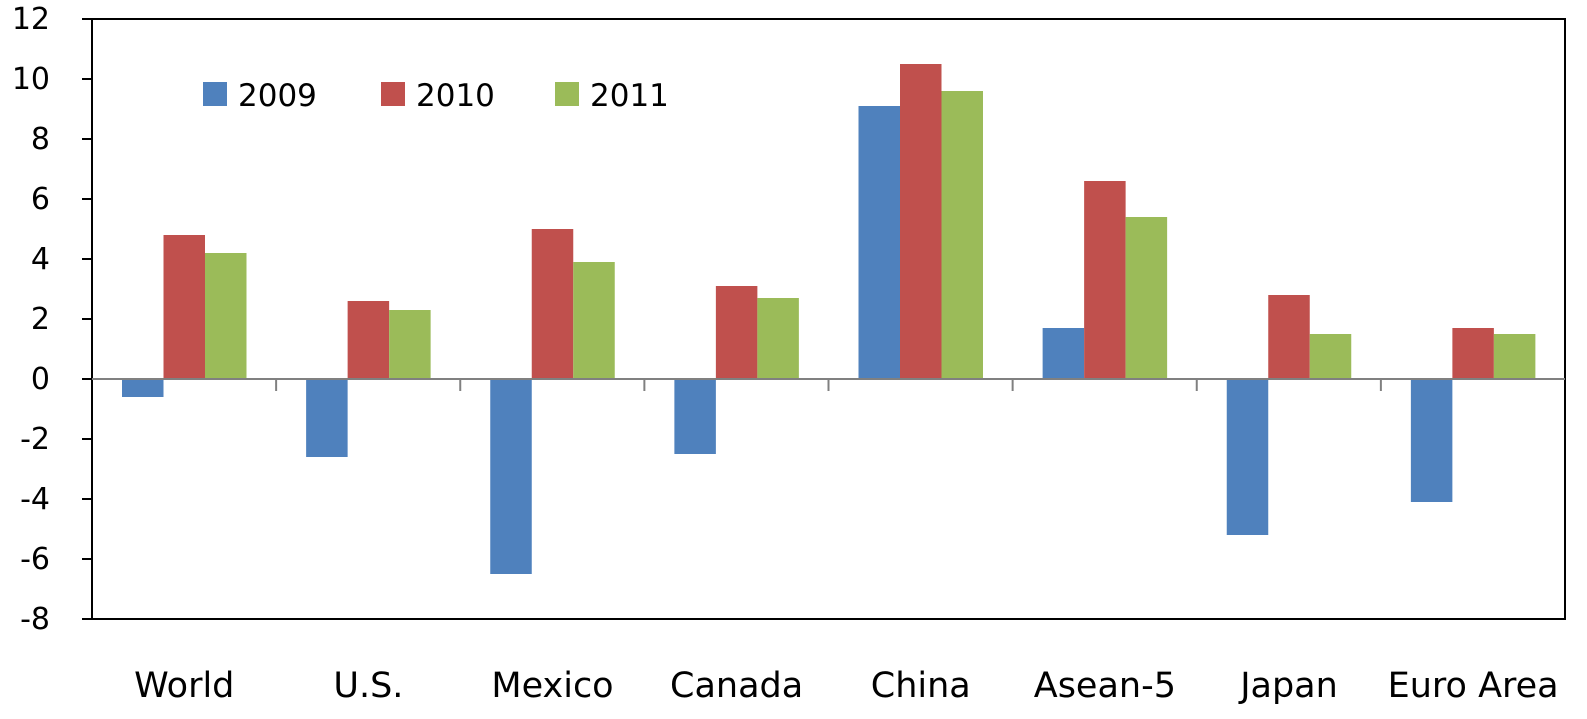  I want to click on y-tick-label: 12, so click(31, 19).